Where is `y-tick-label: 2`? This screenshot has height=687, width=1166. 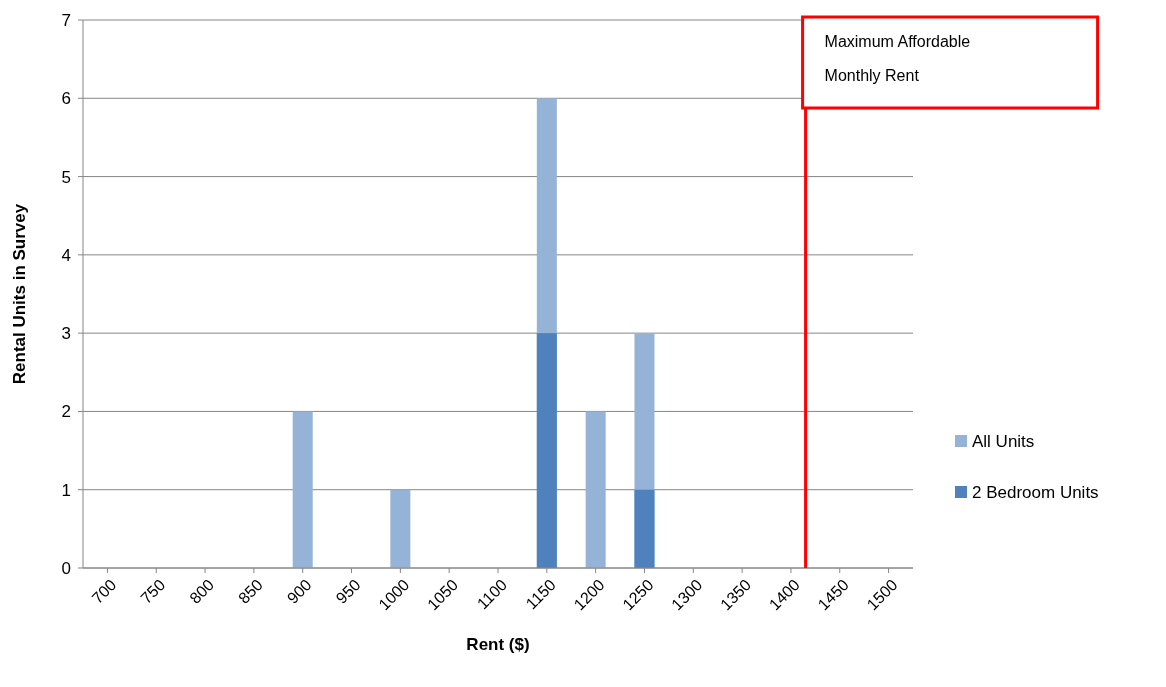 y-tick-label: 2 is located at coordinates (66, 412).